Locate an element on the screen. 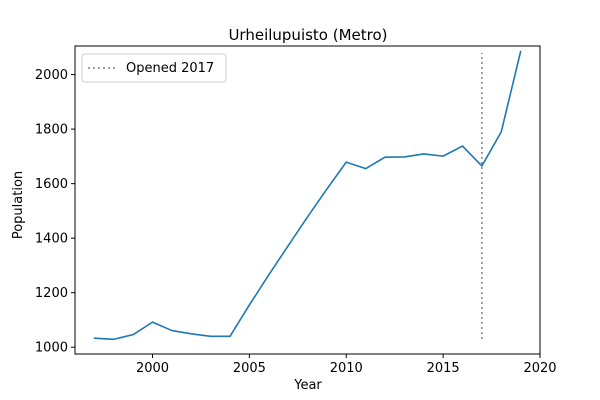  x-tick-label-2020: 2020 is located at coordinates (539, 368).